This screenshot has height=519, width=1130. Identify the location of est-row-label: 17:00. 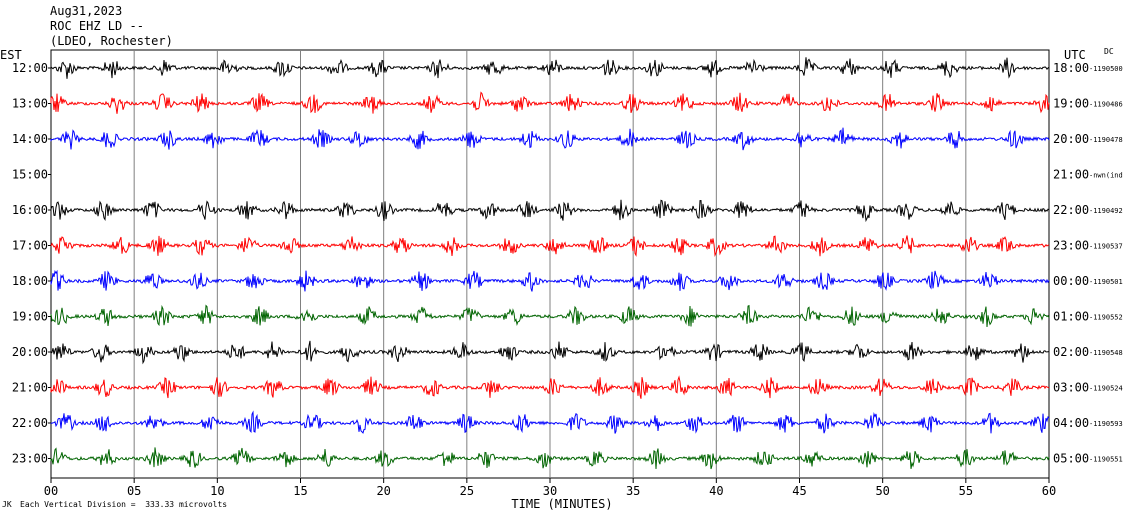
(30, 246).